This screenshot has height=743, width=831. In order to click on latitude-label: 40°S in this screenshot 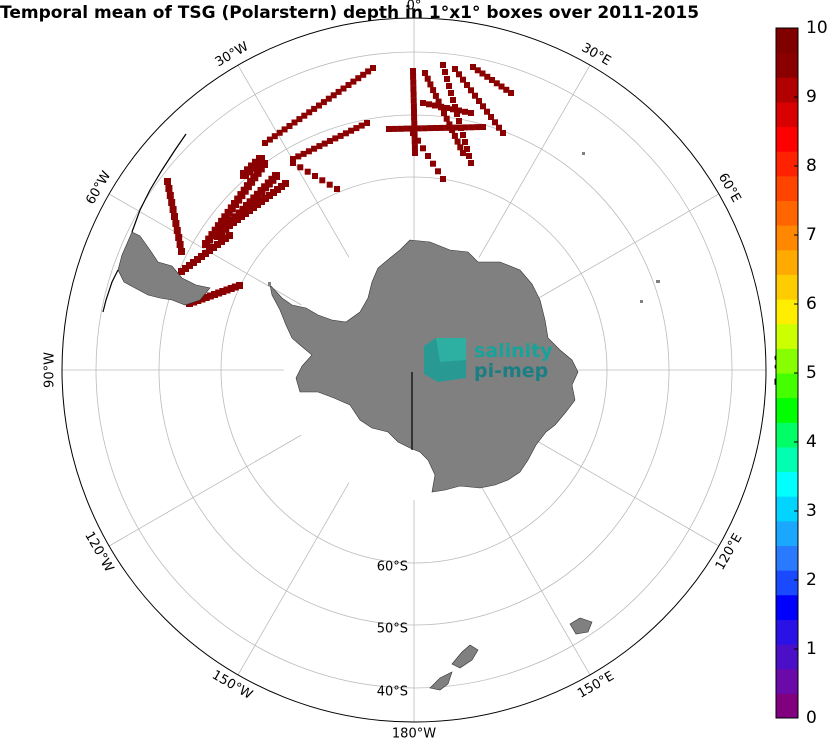, I will do `click(392, 692)`.